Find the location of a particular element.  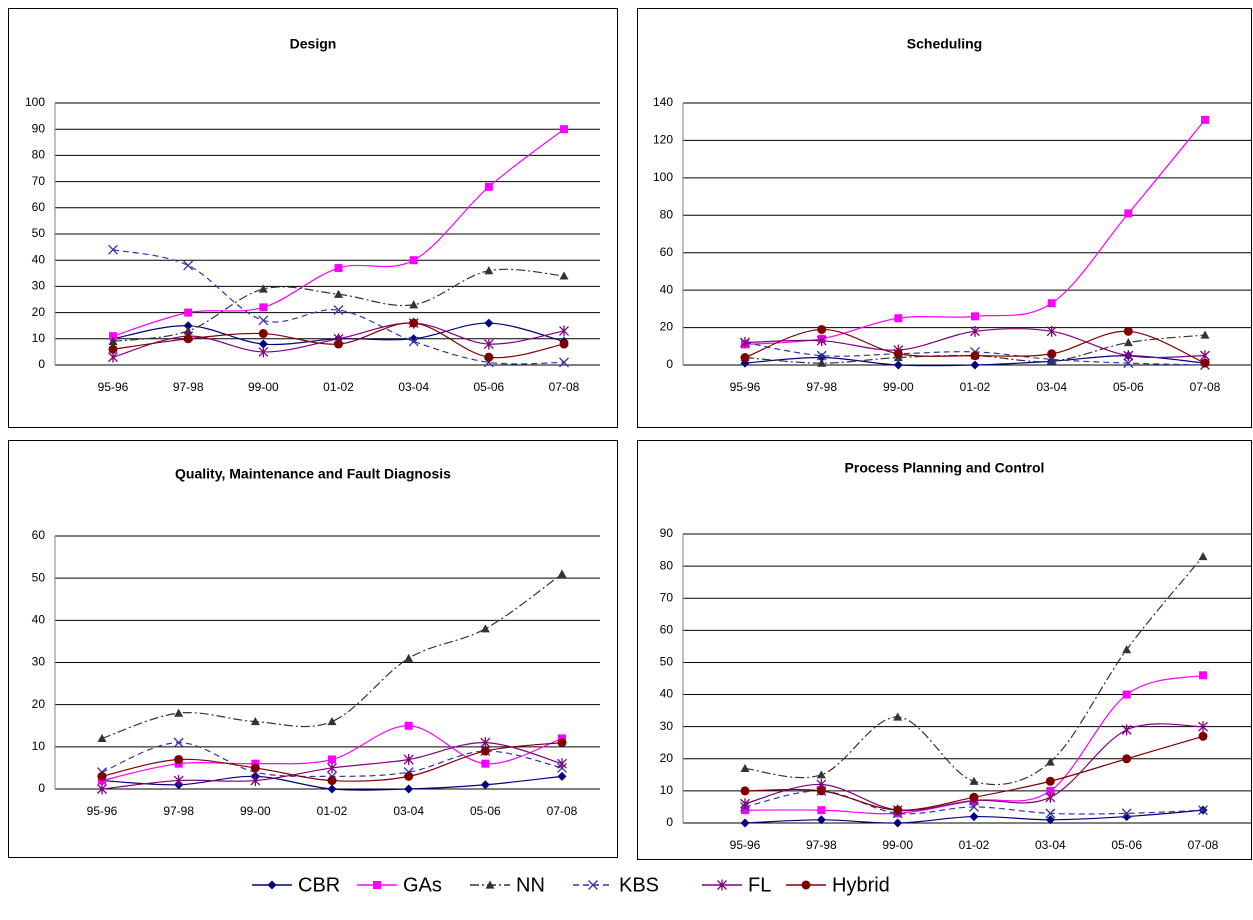

y-tick-label: 90 is located at coordinates (39, 128).